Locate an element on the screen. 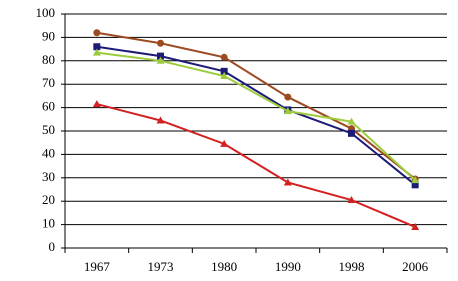 The height and width of the screenshot is (281, 458). x-tick-label: 1967 is located at coordinates (97, 266).